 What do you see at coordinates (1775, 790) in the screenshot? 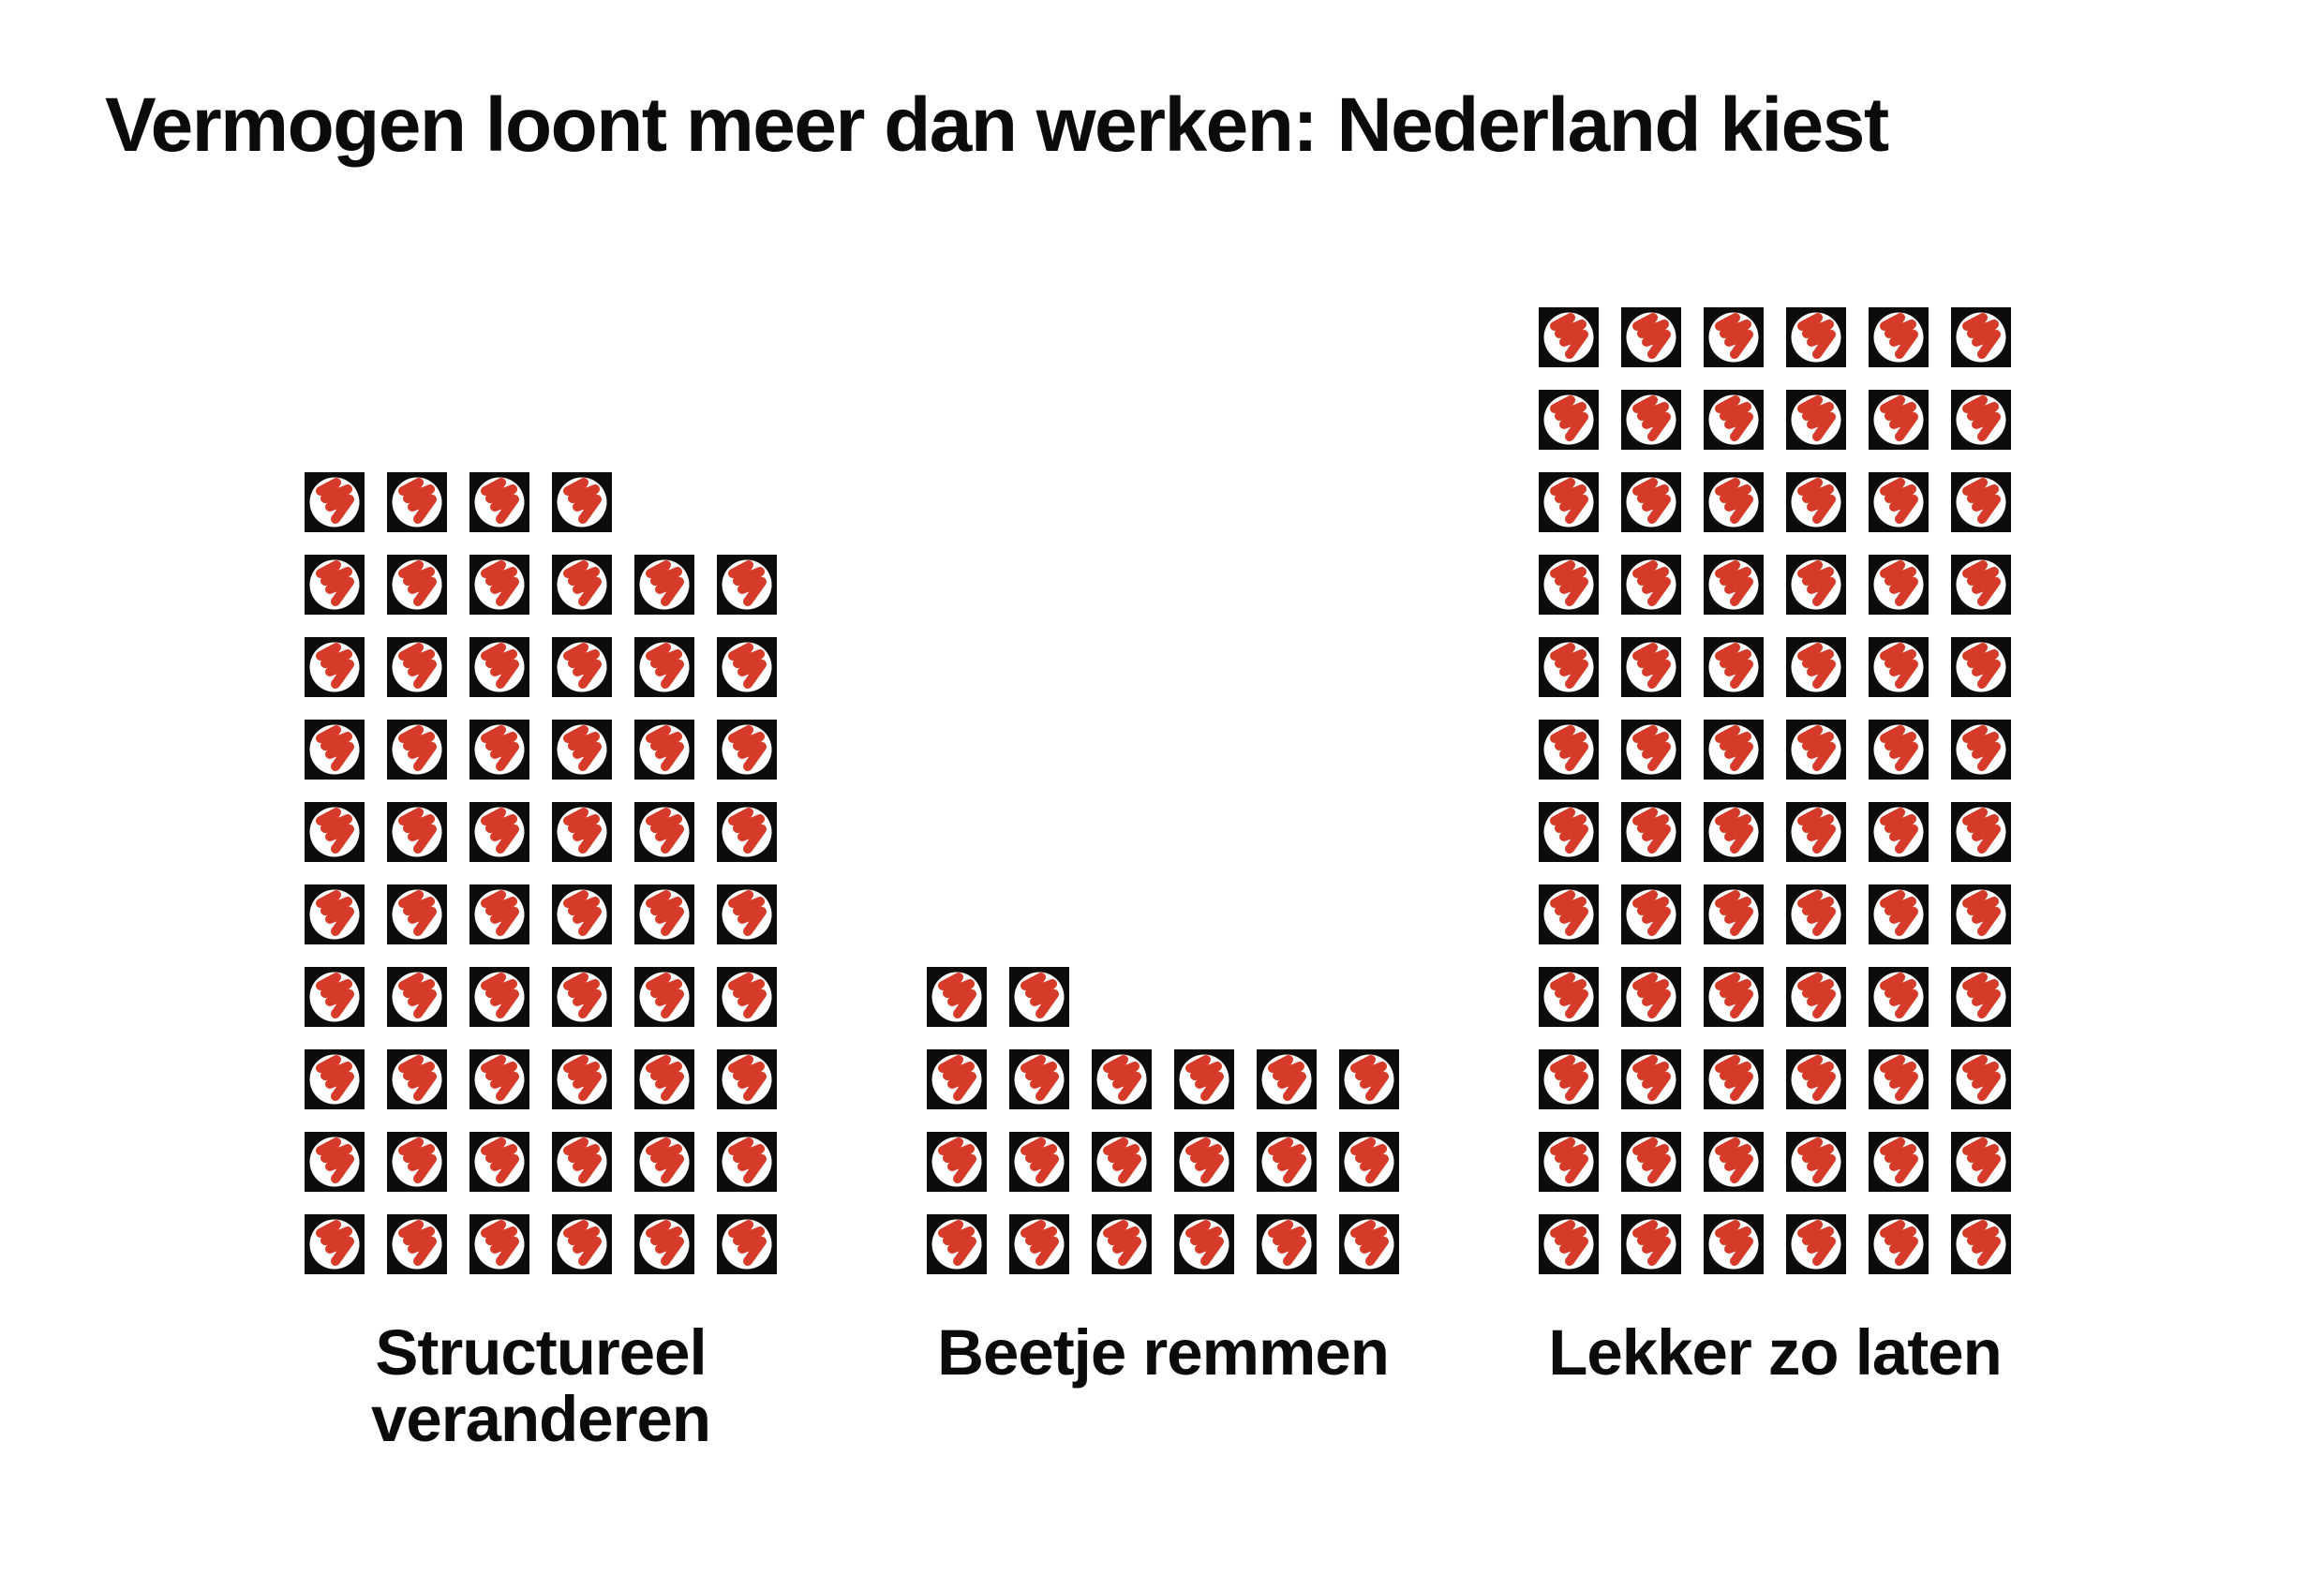
I see `pictogram-group-lekker-zo-laten` at bounding box center [1775, 790].